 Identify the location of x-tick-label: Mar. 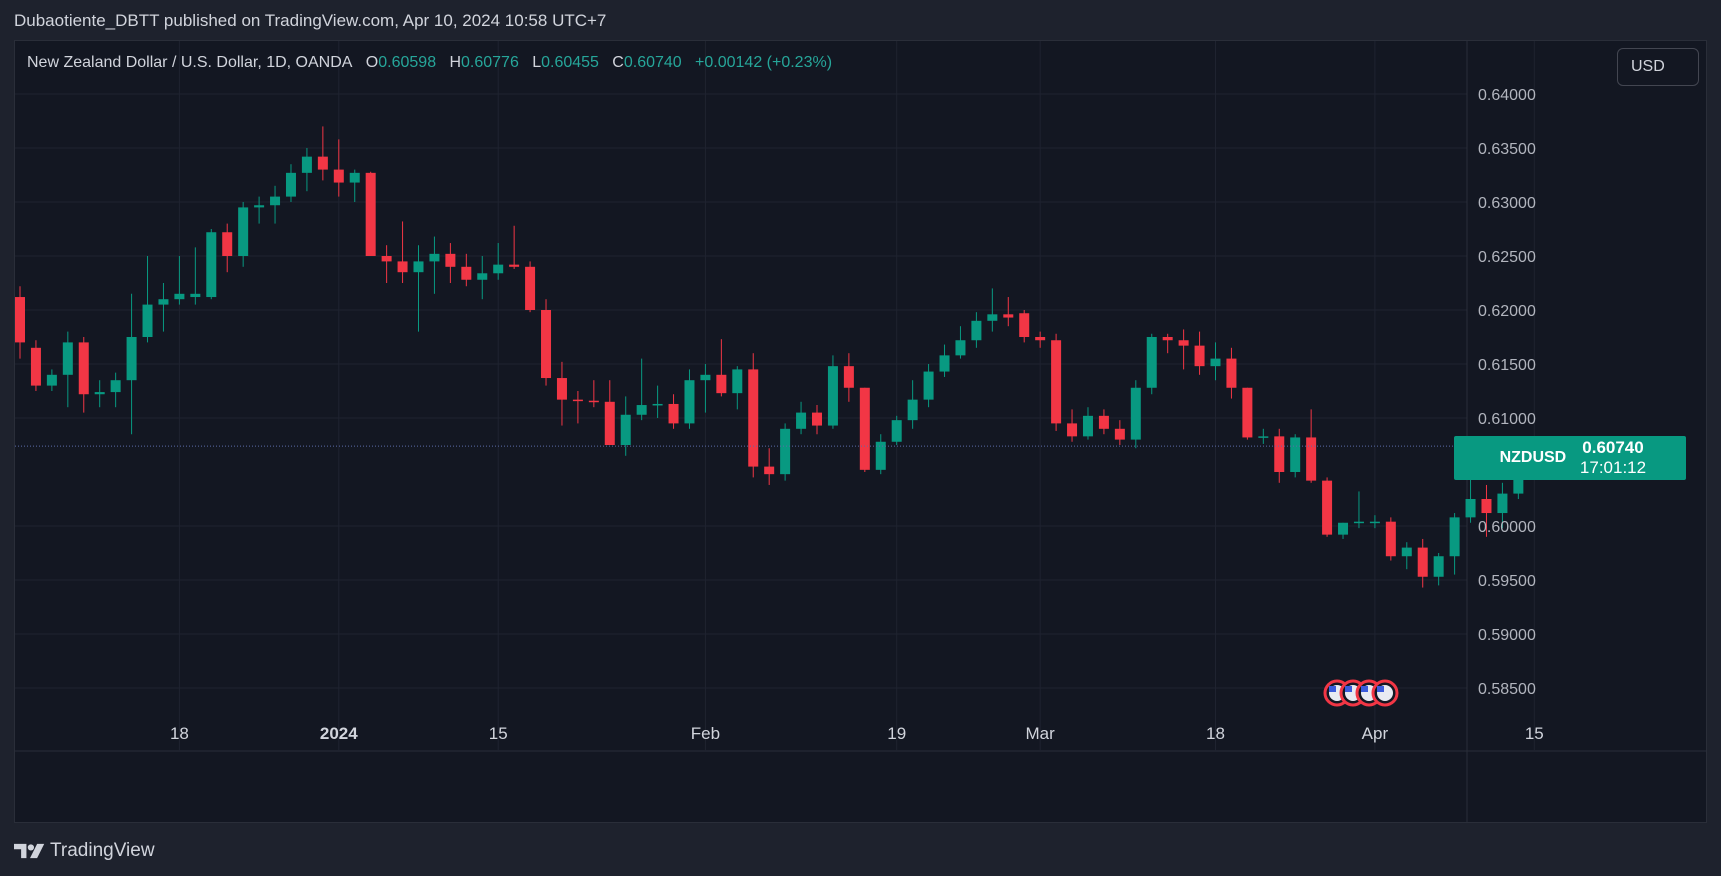
(1041, 733).